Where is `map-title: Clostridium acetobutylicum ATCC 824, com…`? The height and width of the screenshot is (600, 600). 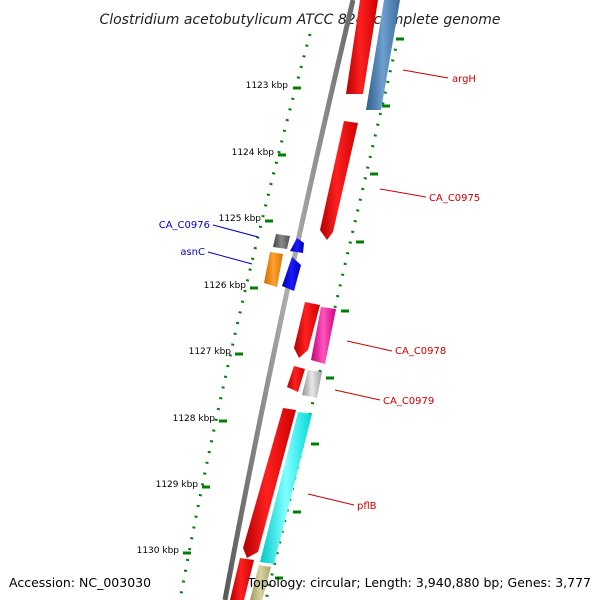 map-title: Clostridium acetobutylicum ATCC 824, com… is located at coordinates (299, 20).